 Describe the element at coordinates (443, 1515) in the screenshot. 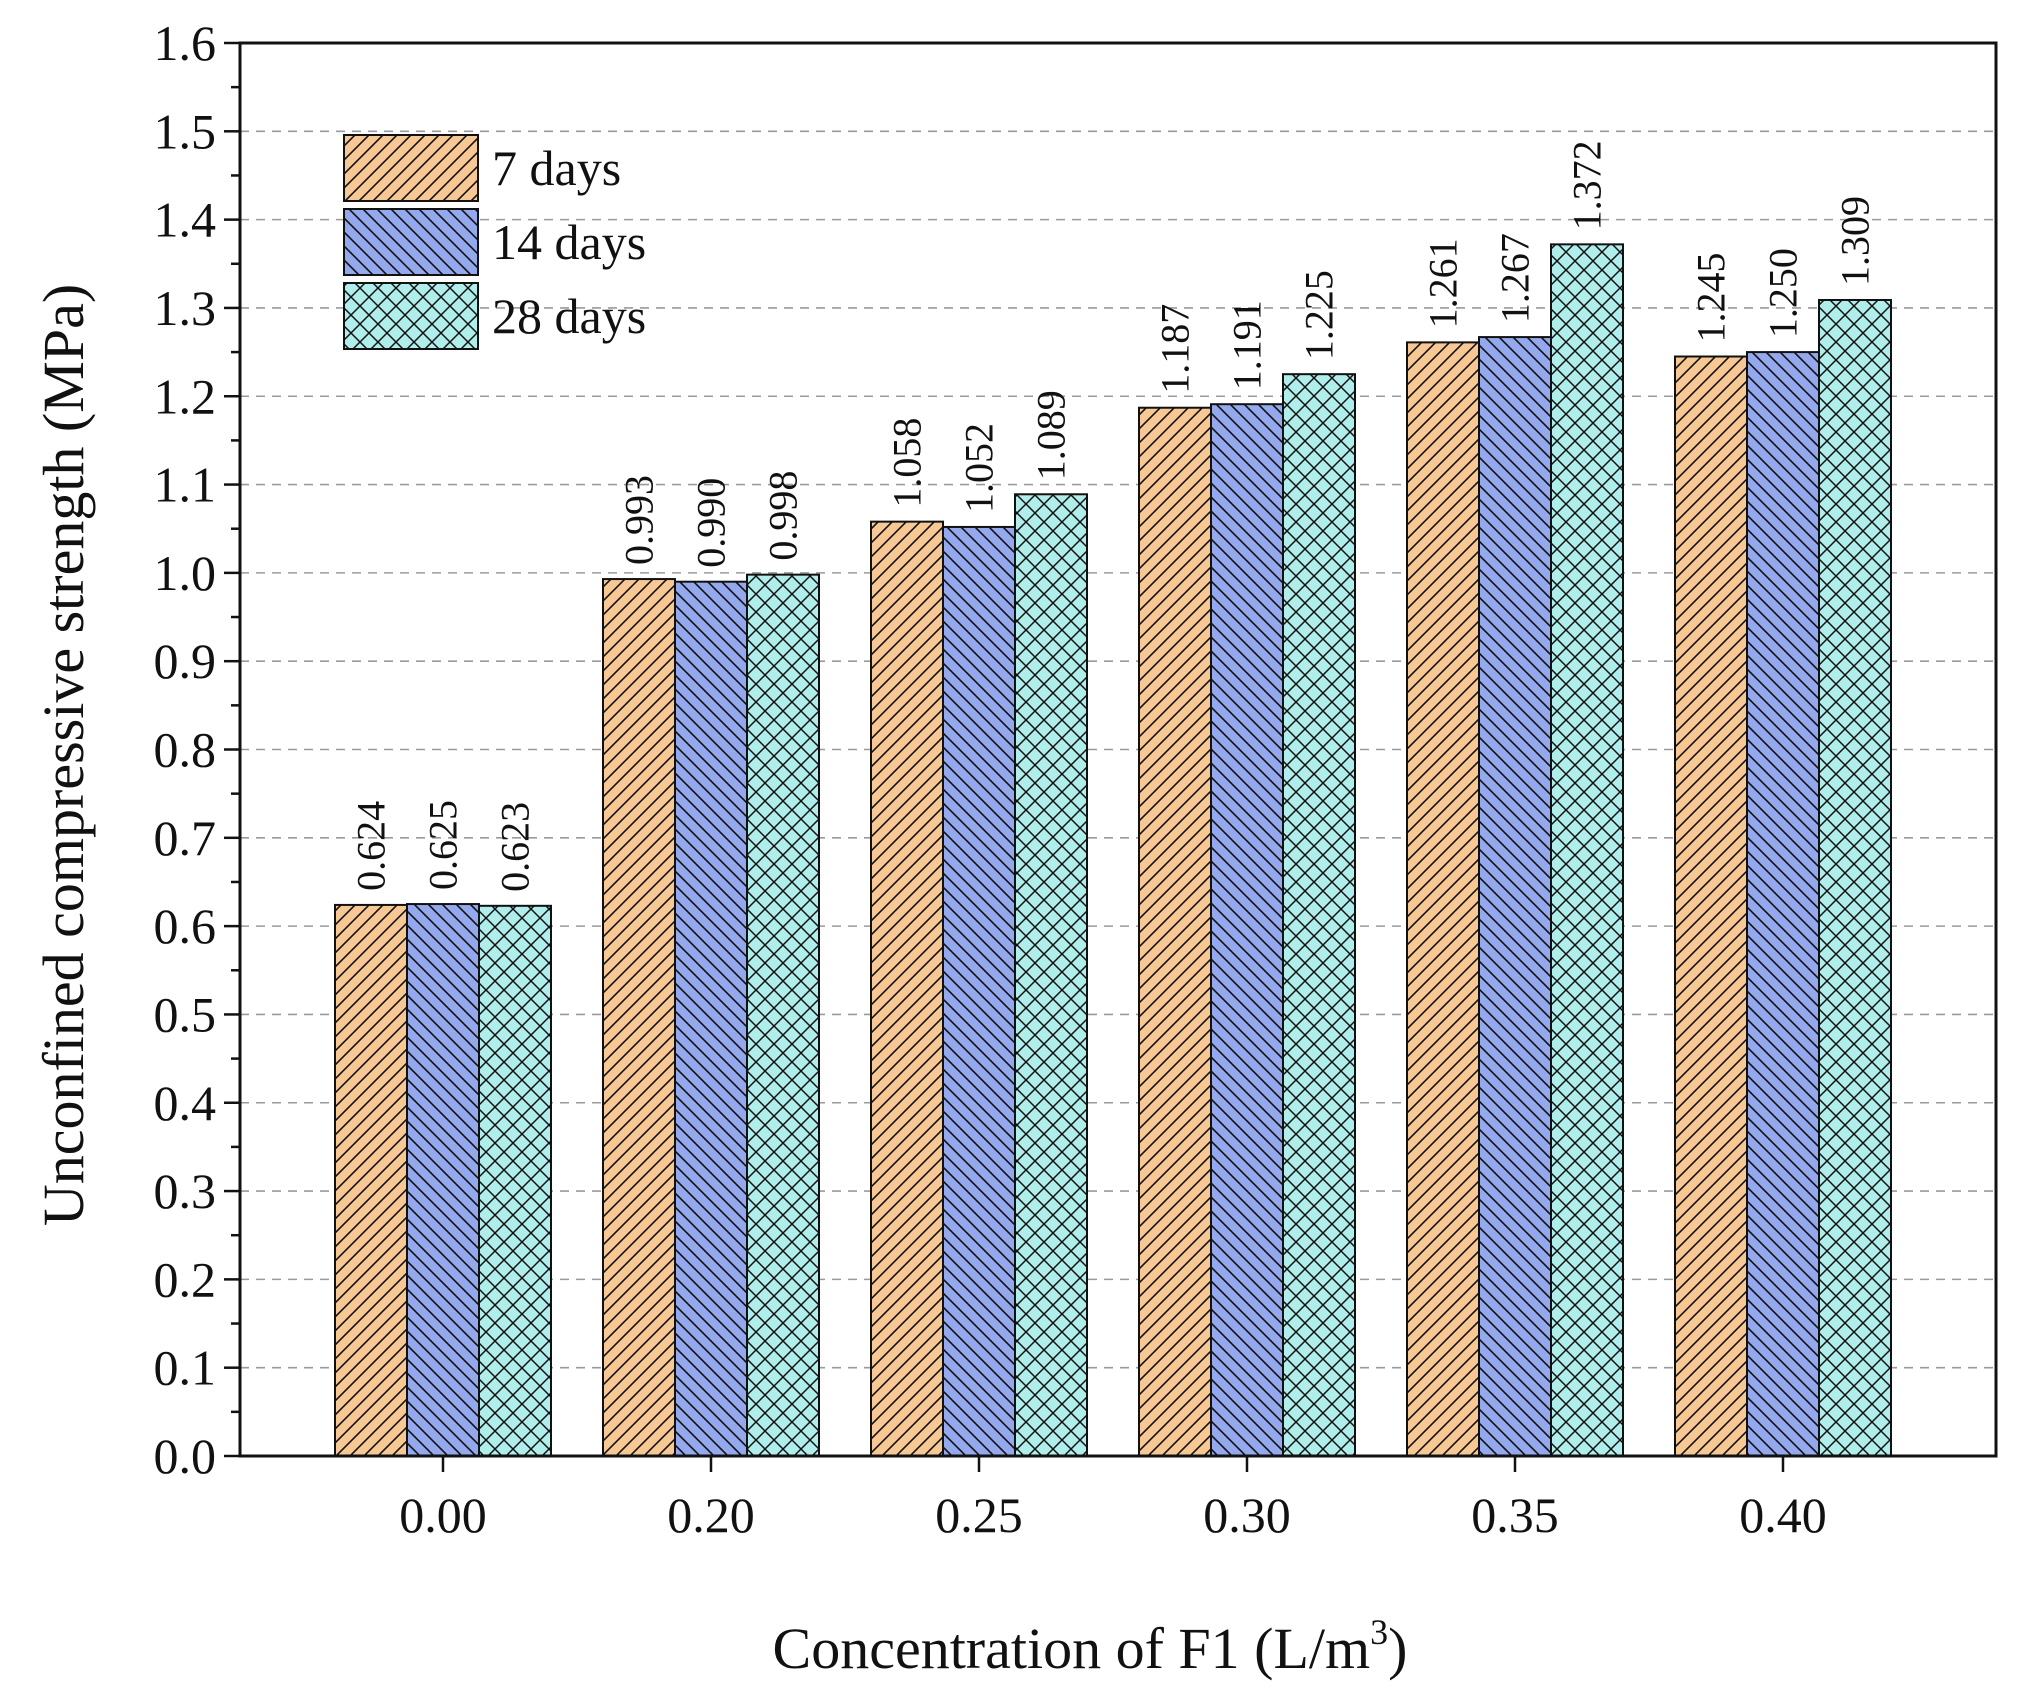

I see `x-tick-label-0: 0.00` at that location.